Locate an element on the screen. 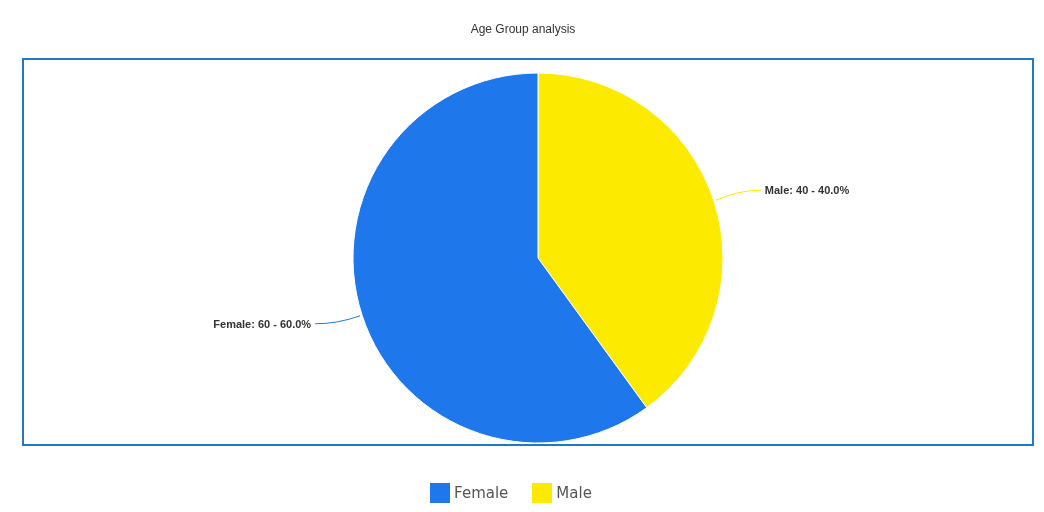 The image size is (1044, 512). legend-label: Male is located at coordinates (574, 492).